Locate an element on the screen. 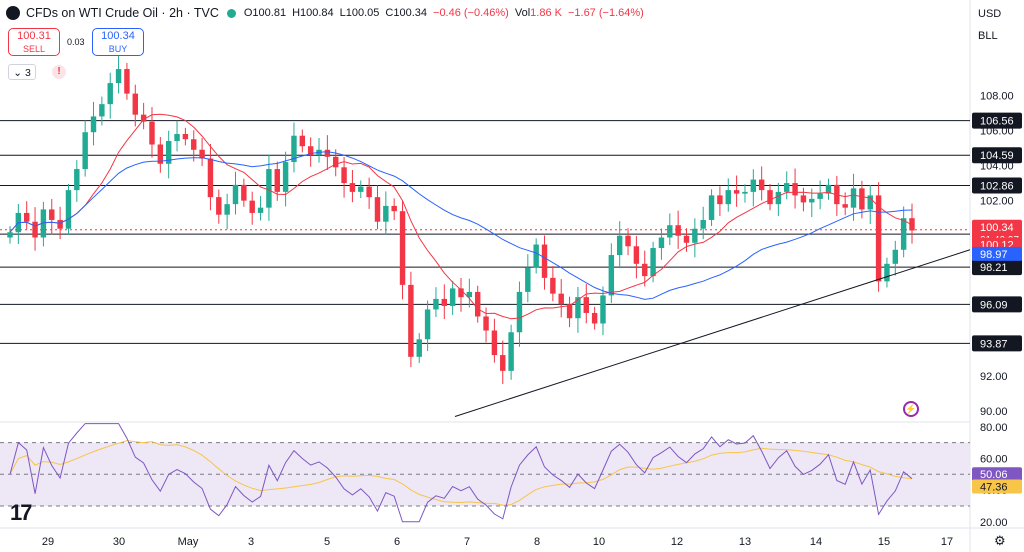 This screenshot has height=552, width=1024. volume-label: Vol is located at coordinates (522, 13).